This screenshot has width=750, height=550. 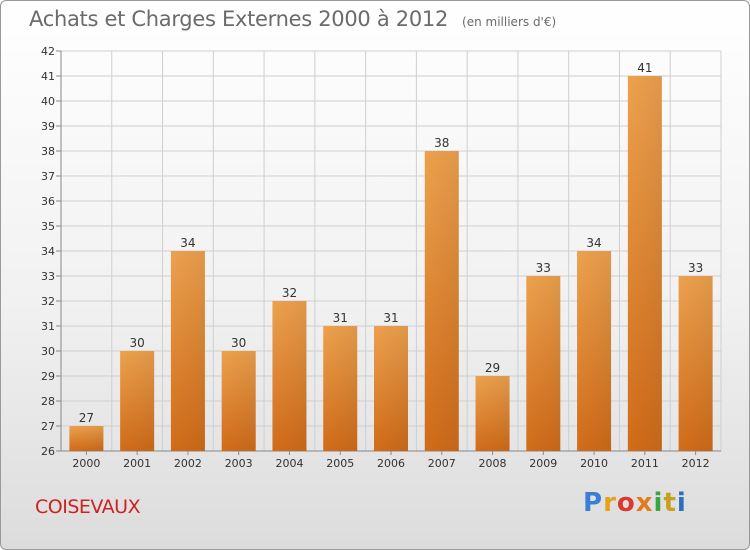 I want to click on y-tick-label: 34, so click(x=48, y=251).